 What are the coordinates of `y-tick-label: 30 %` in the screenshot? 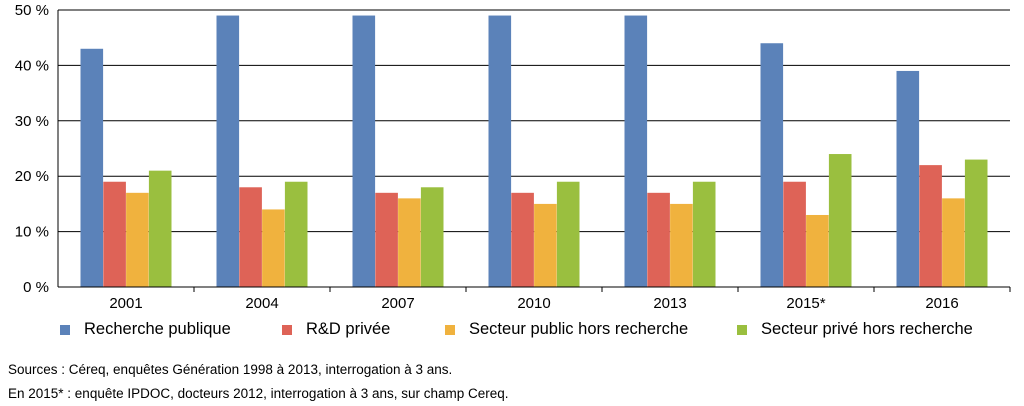 It's located at (32, 121).